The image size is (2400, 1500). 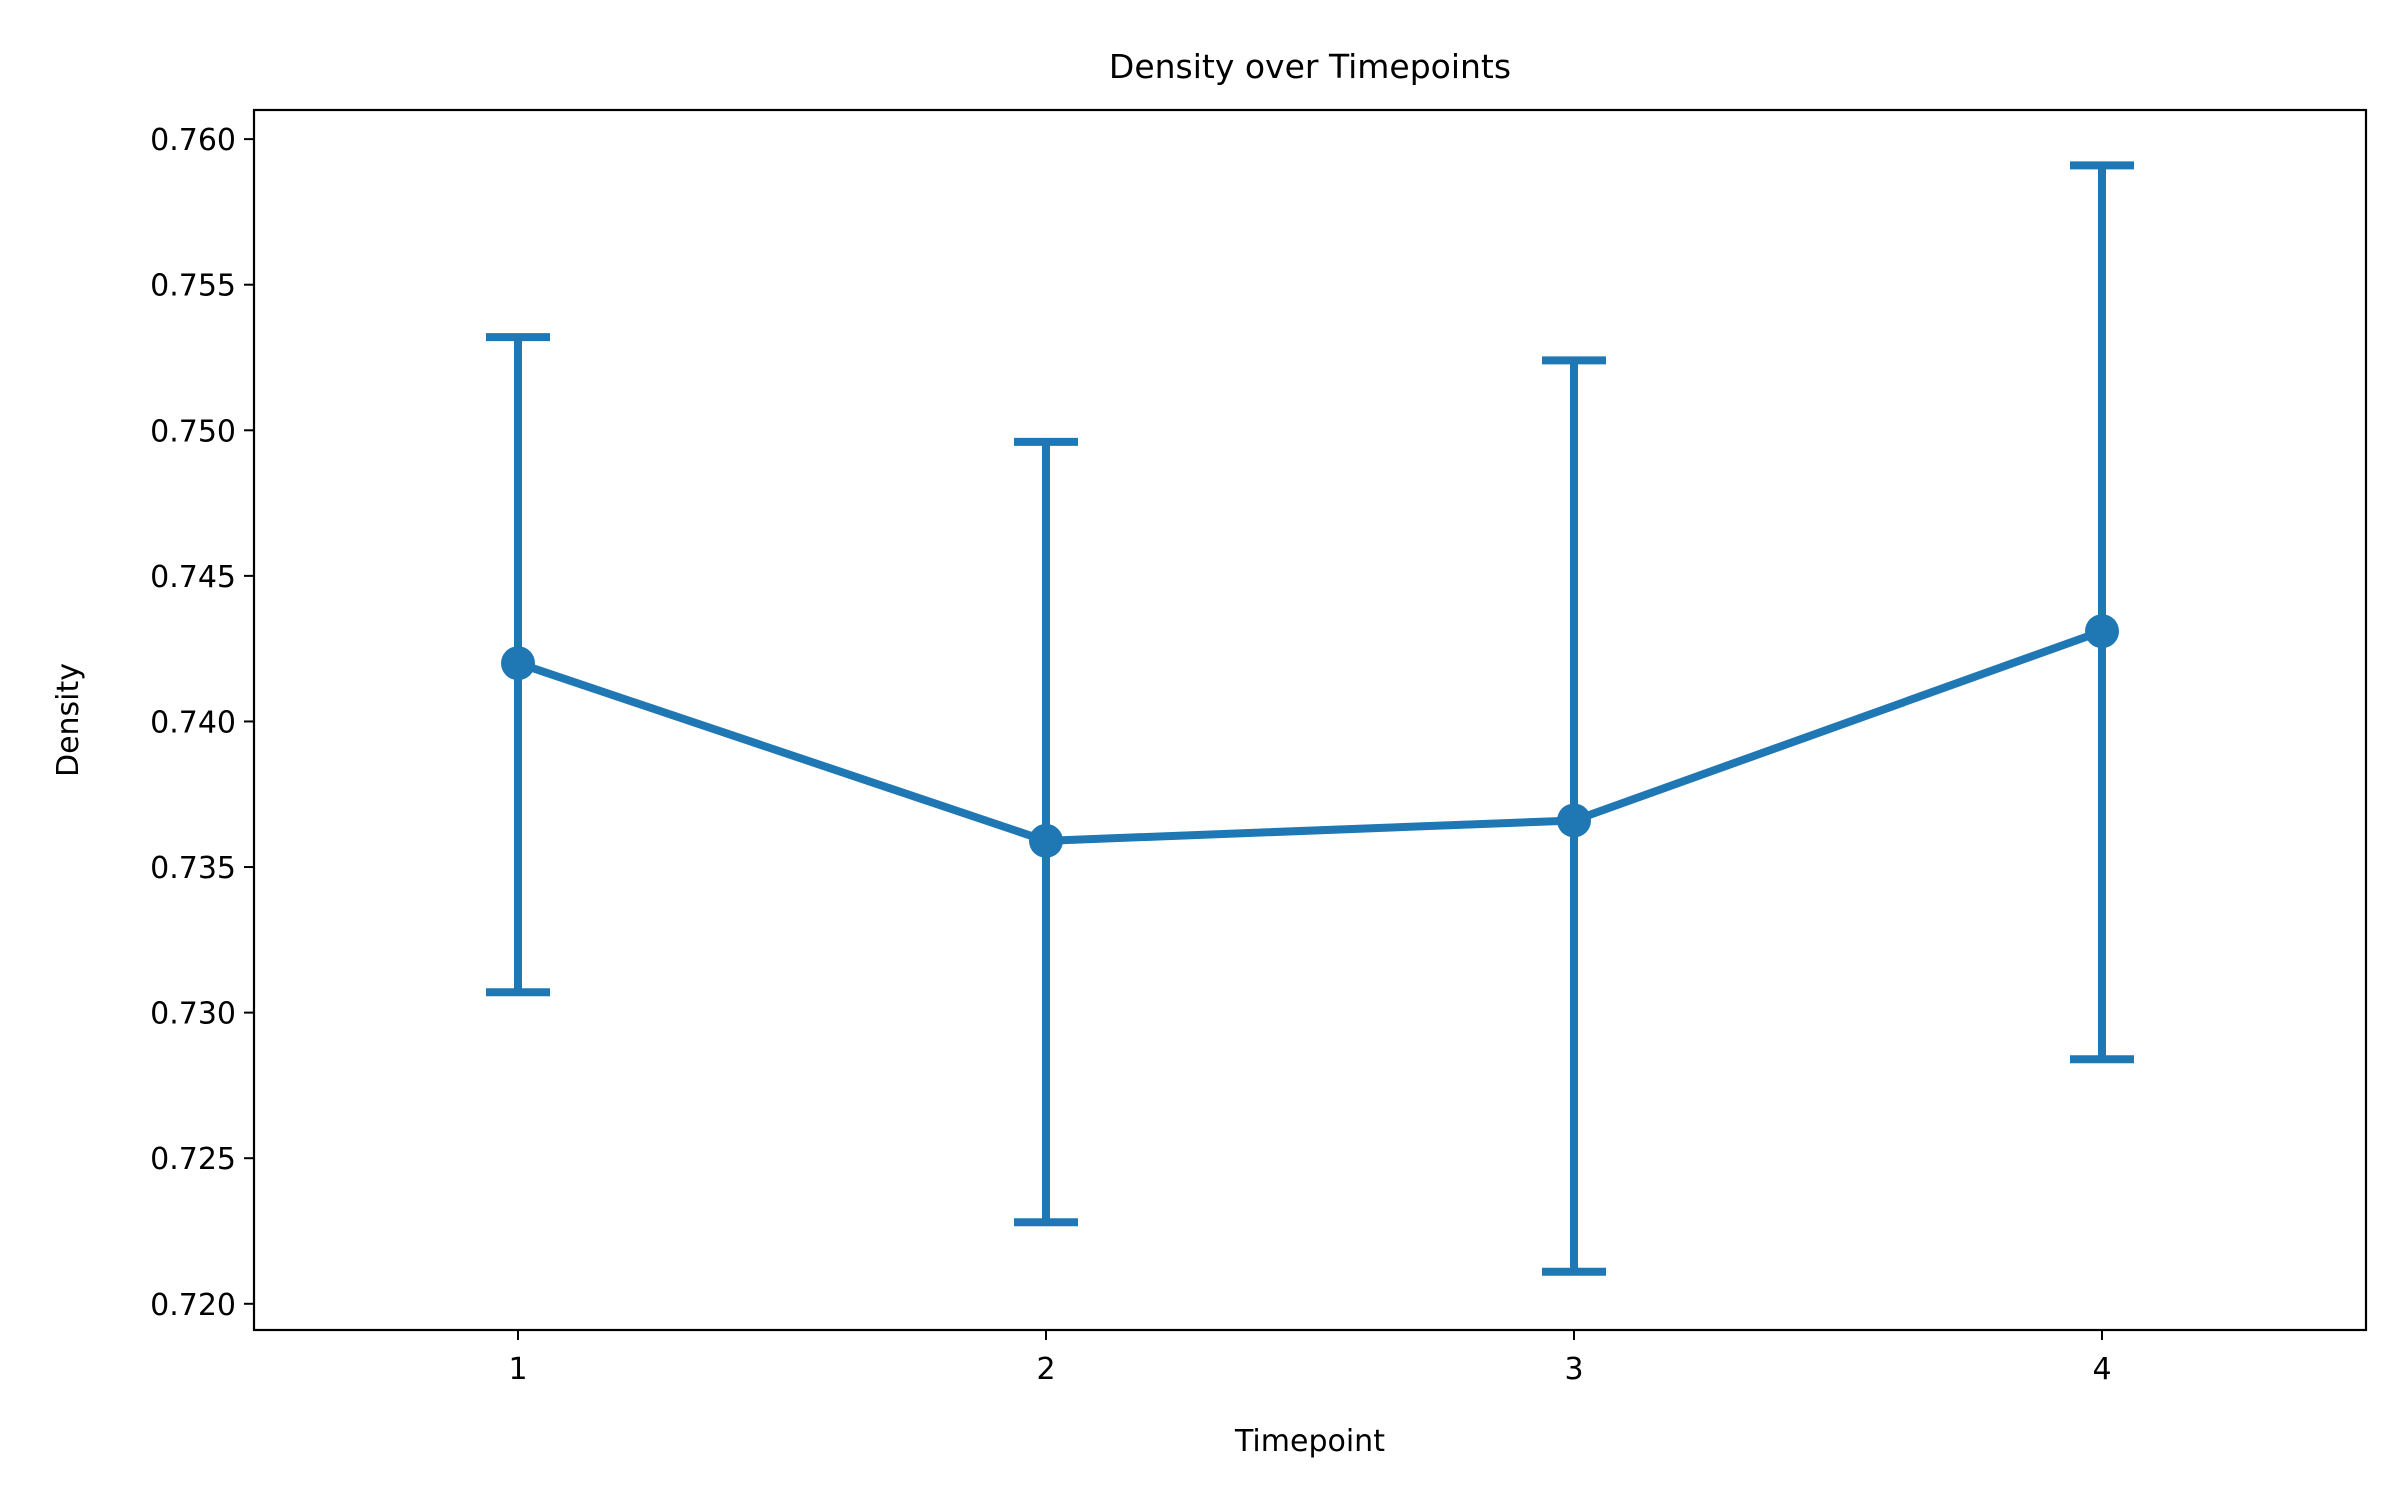 What do you see at coordinates (193, 140) in the screenshot?
I see `y-tick-label: 0.760` at bounding box center [193, 140].